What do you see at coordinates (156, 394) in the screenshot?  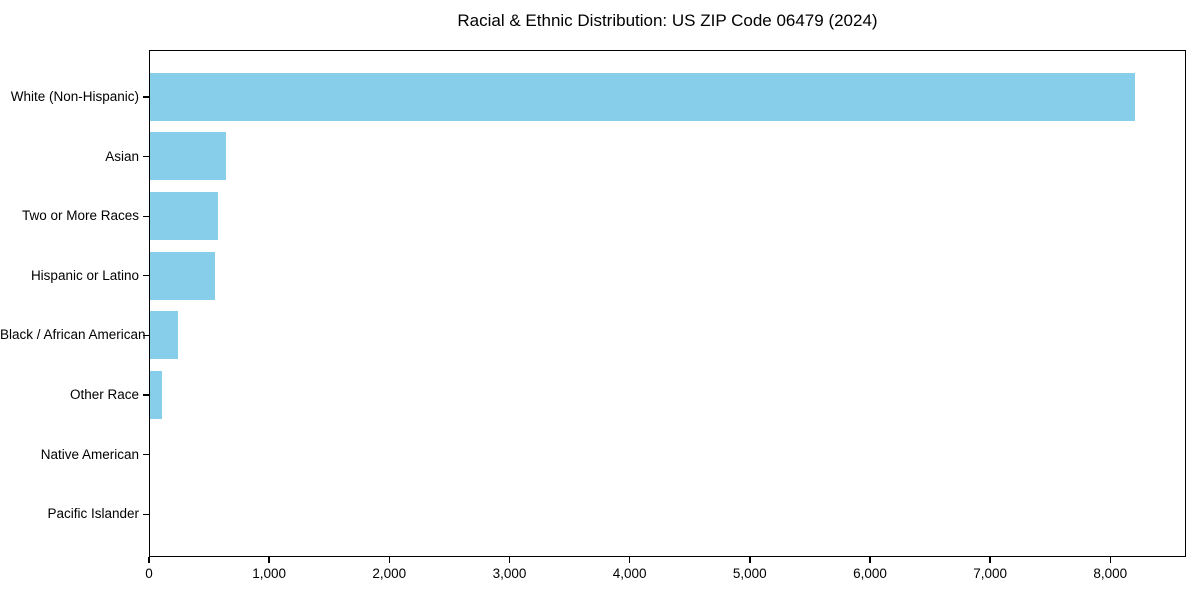 I see `bar-other-race` at bounding box center [156, 394].